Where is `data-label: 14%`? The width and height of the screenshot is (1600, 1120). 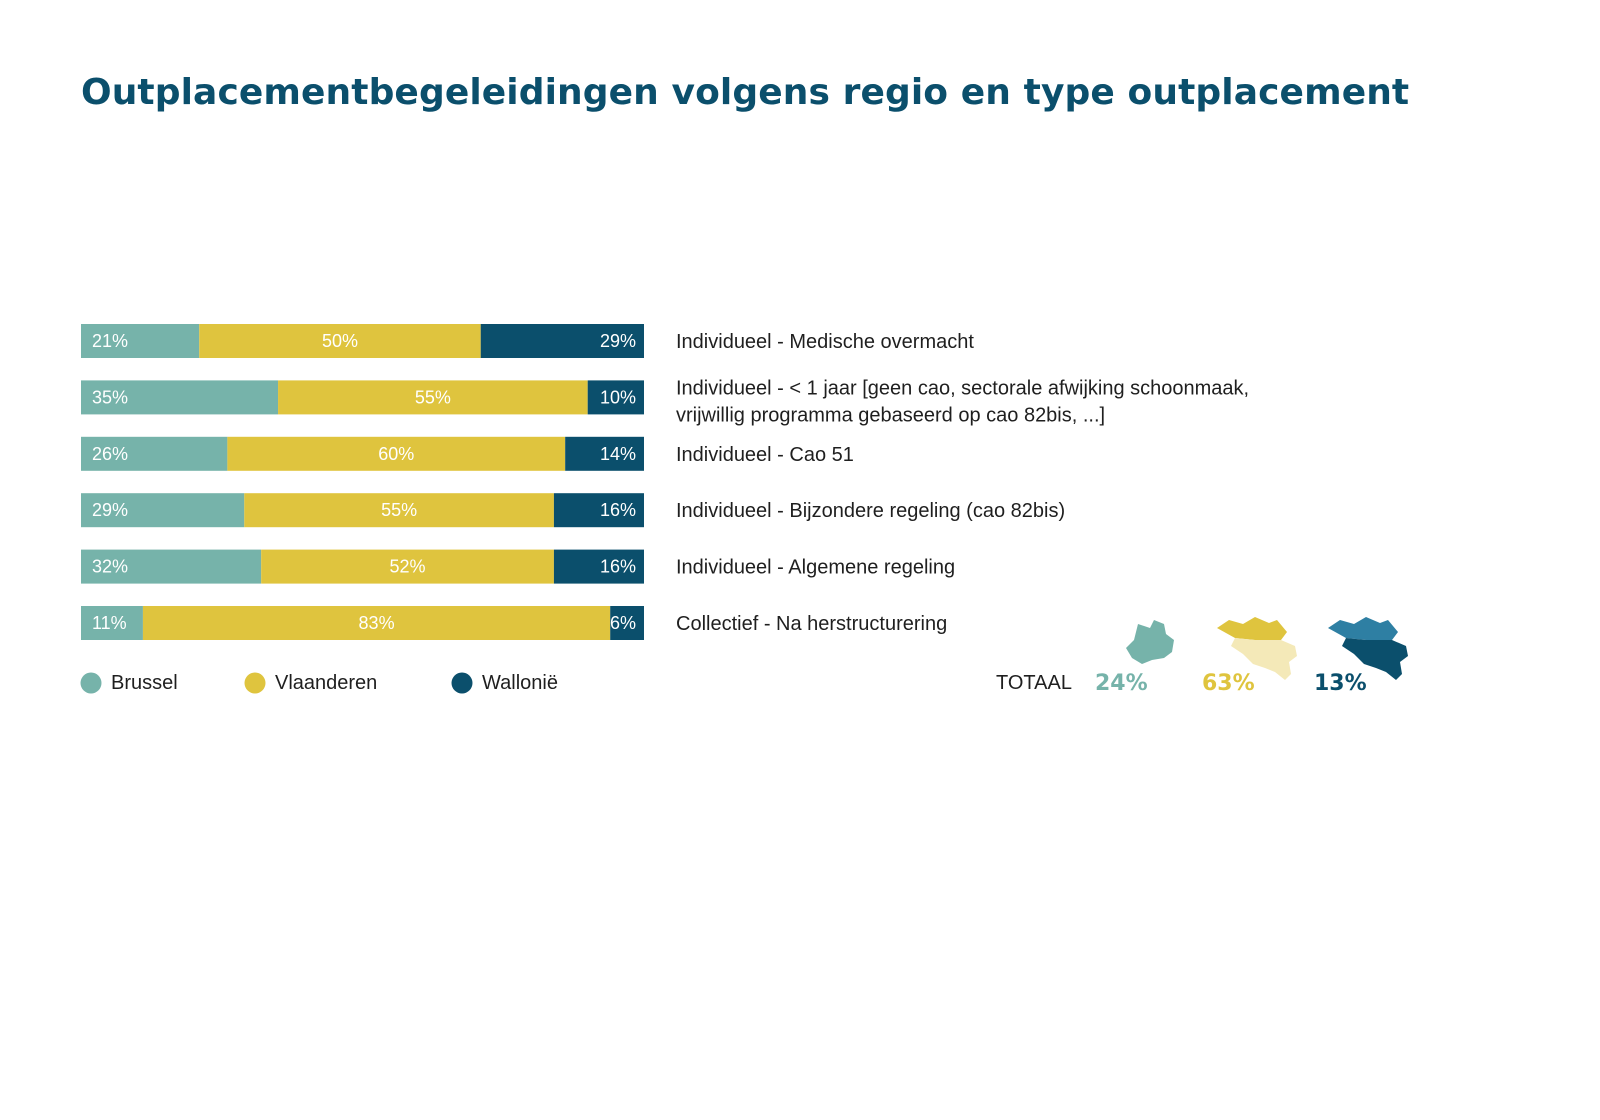 data-label: 14% is located at coordinates (618, 454).